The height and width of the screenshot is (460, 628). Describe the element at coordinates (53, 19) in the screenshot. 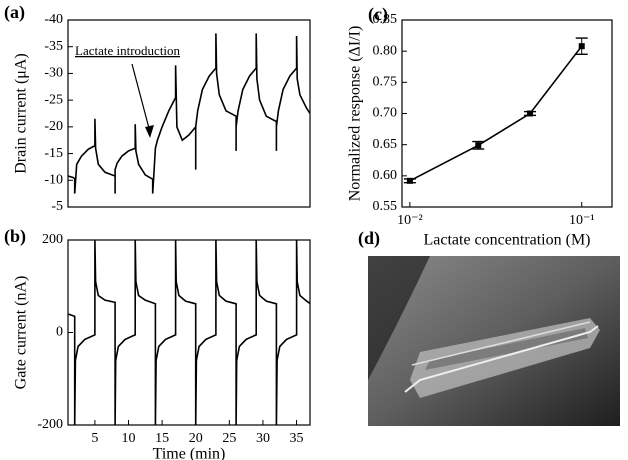

I see `y-tick-label: -40` at that location.